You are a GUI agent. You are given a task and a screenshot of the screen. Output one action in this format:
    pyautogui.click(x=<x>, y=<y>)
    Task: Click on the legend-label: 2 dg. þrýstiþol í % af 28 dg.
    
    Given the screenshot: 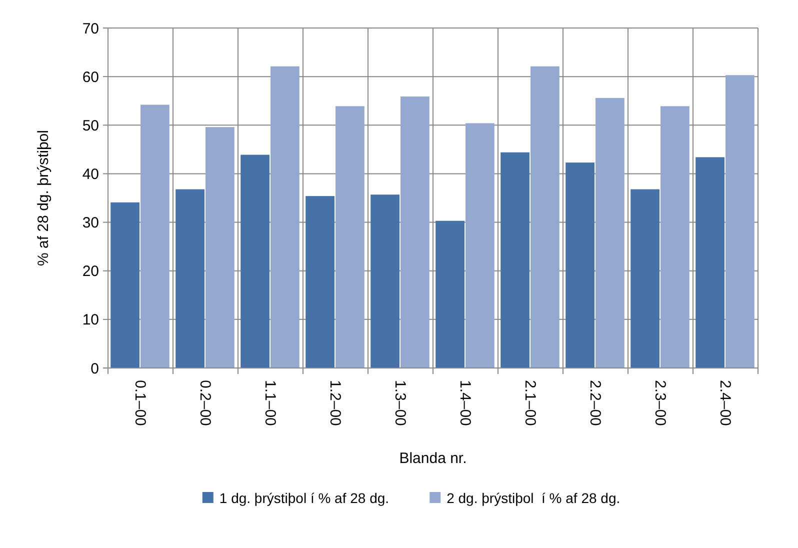 What is the action you would take?
    pyautogui.click(x=533, y=498)
    